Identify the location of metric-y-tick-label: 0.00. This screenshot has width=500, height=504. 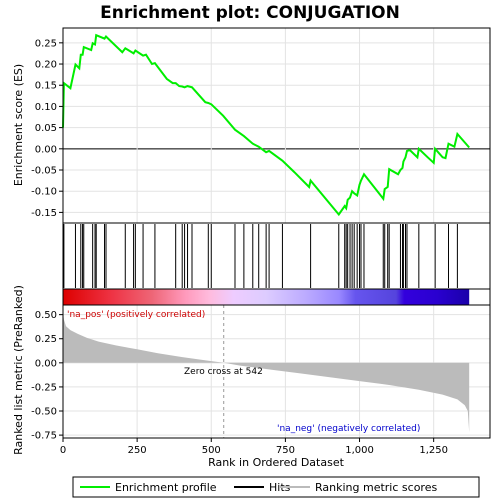
(46, 363).